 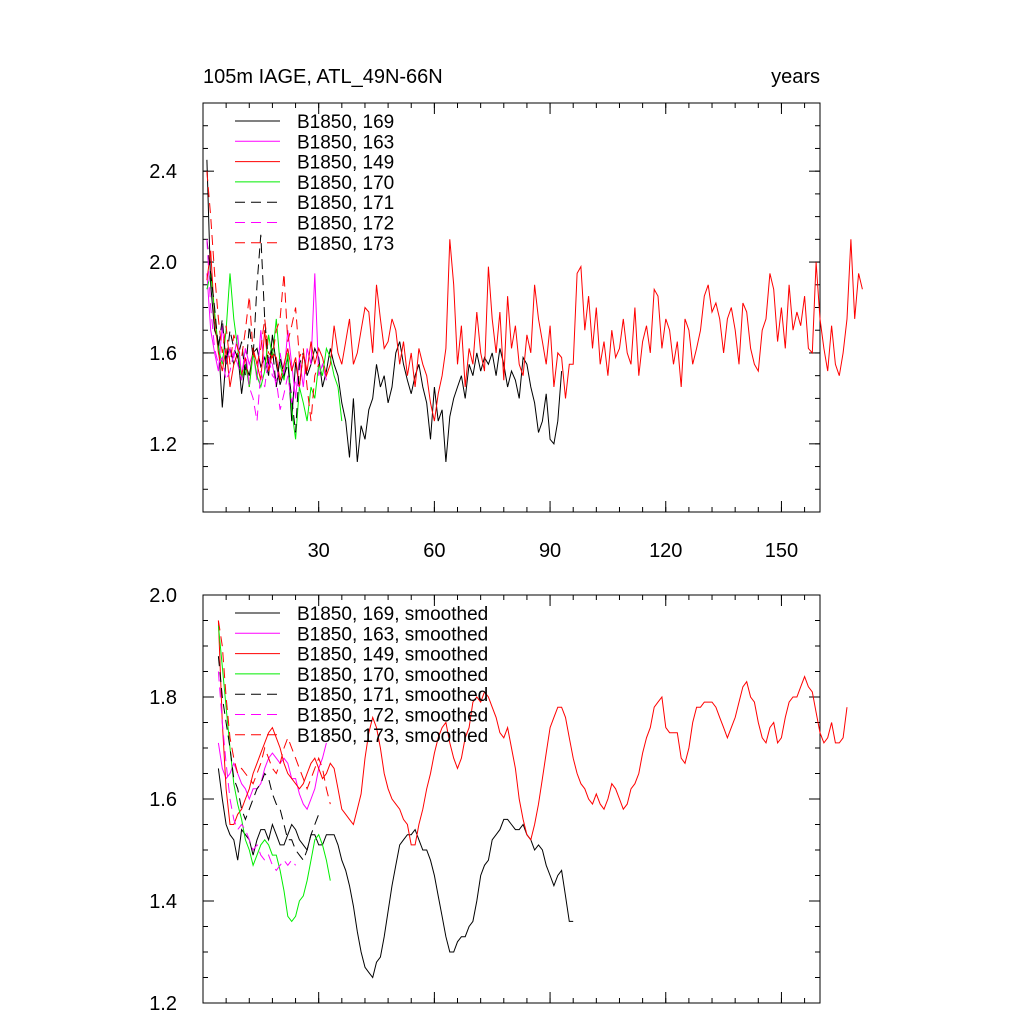 What do you see at coordinates (345, 244) in the screenshot?
I see `legend-label-6: B1850, 173` at bounding box center [345, 244].